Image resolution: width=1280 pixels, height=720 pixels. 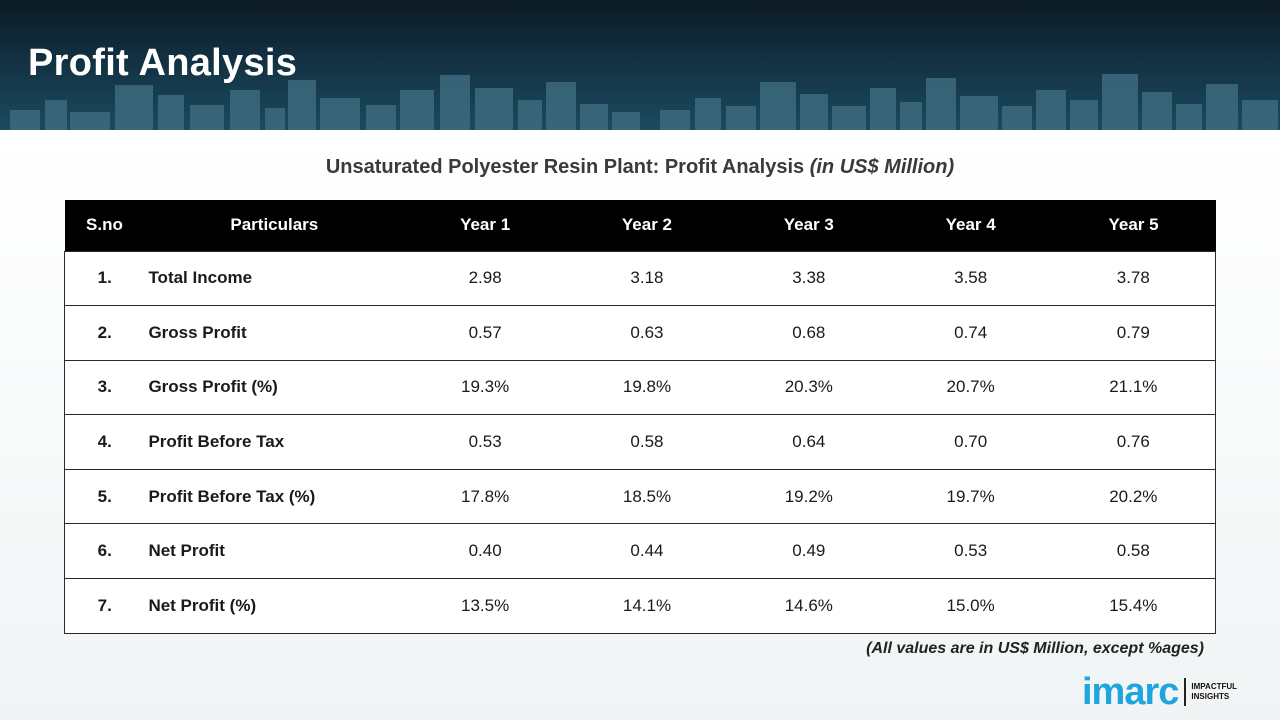 What do you see at coordinates (485, 496) in the screenshot?
I see `row-value-year-1: 17.8%` at bounding box center [485, 496].